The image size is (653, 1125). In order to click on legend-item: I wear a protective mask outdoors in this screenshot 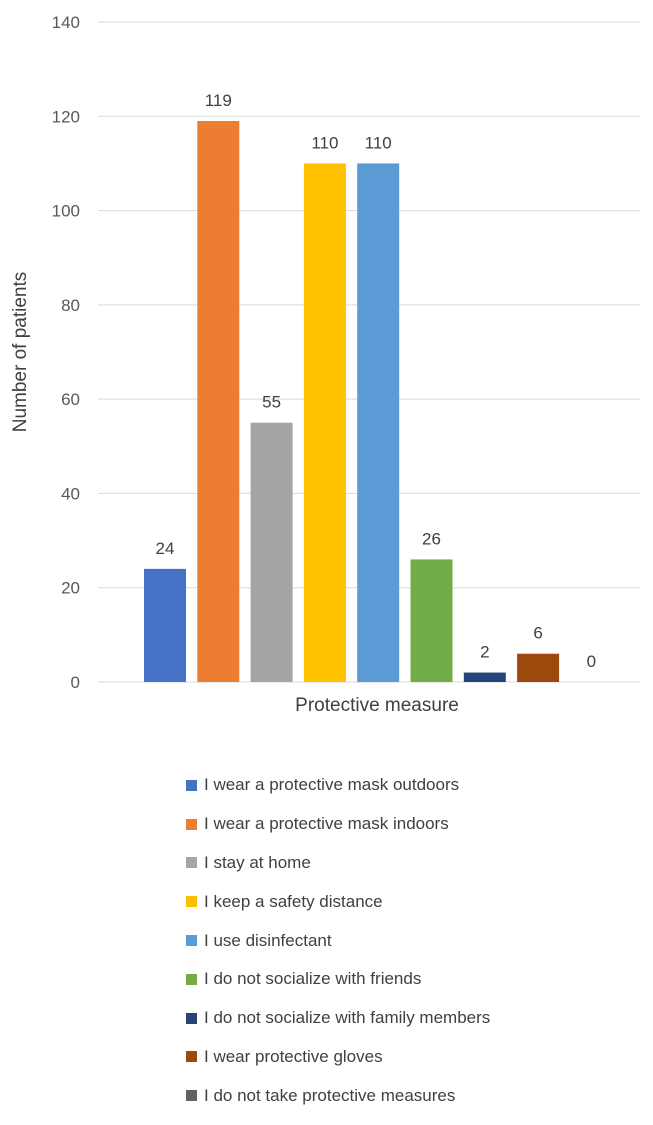, I will do `click(338, 785)`.